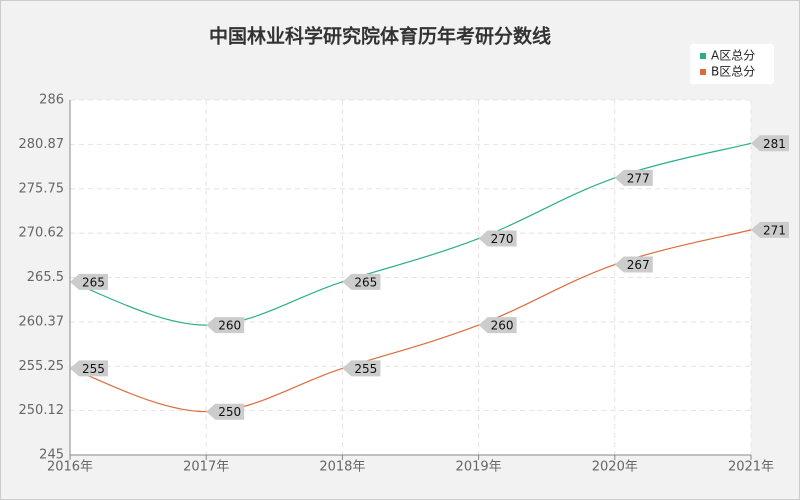 This screenshot has width=800, height=500. What do you see at coordinates (42, 188) in the screenshot?
I see `y-tick-label: 275.75` at bounding box center [42, 188].